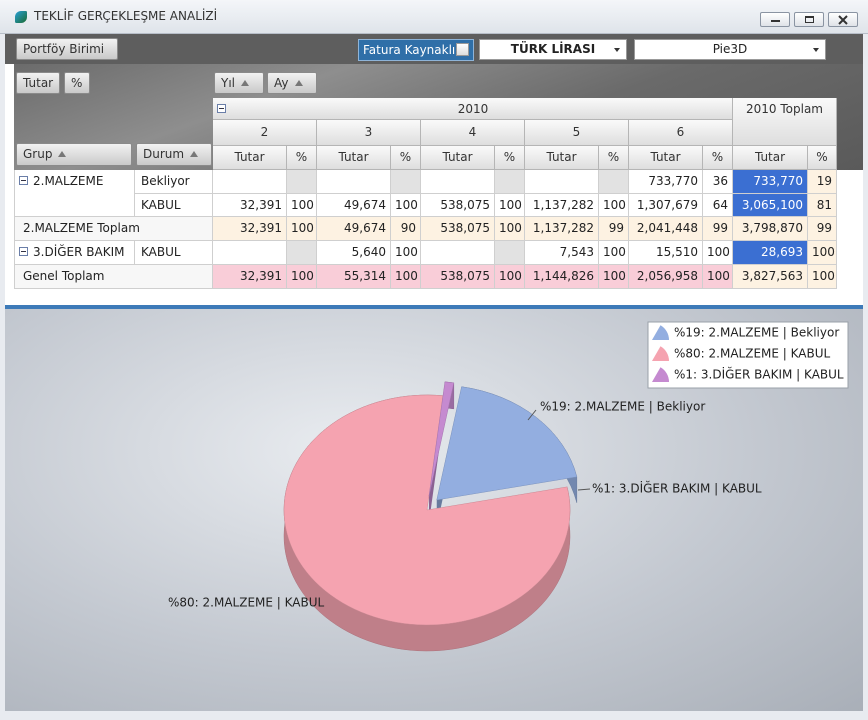  Describe the element at coordinates (673, 181) in the screenshot. I see `value-cell-text: 733,770` at that location.